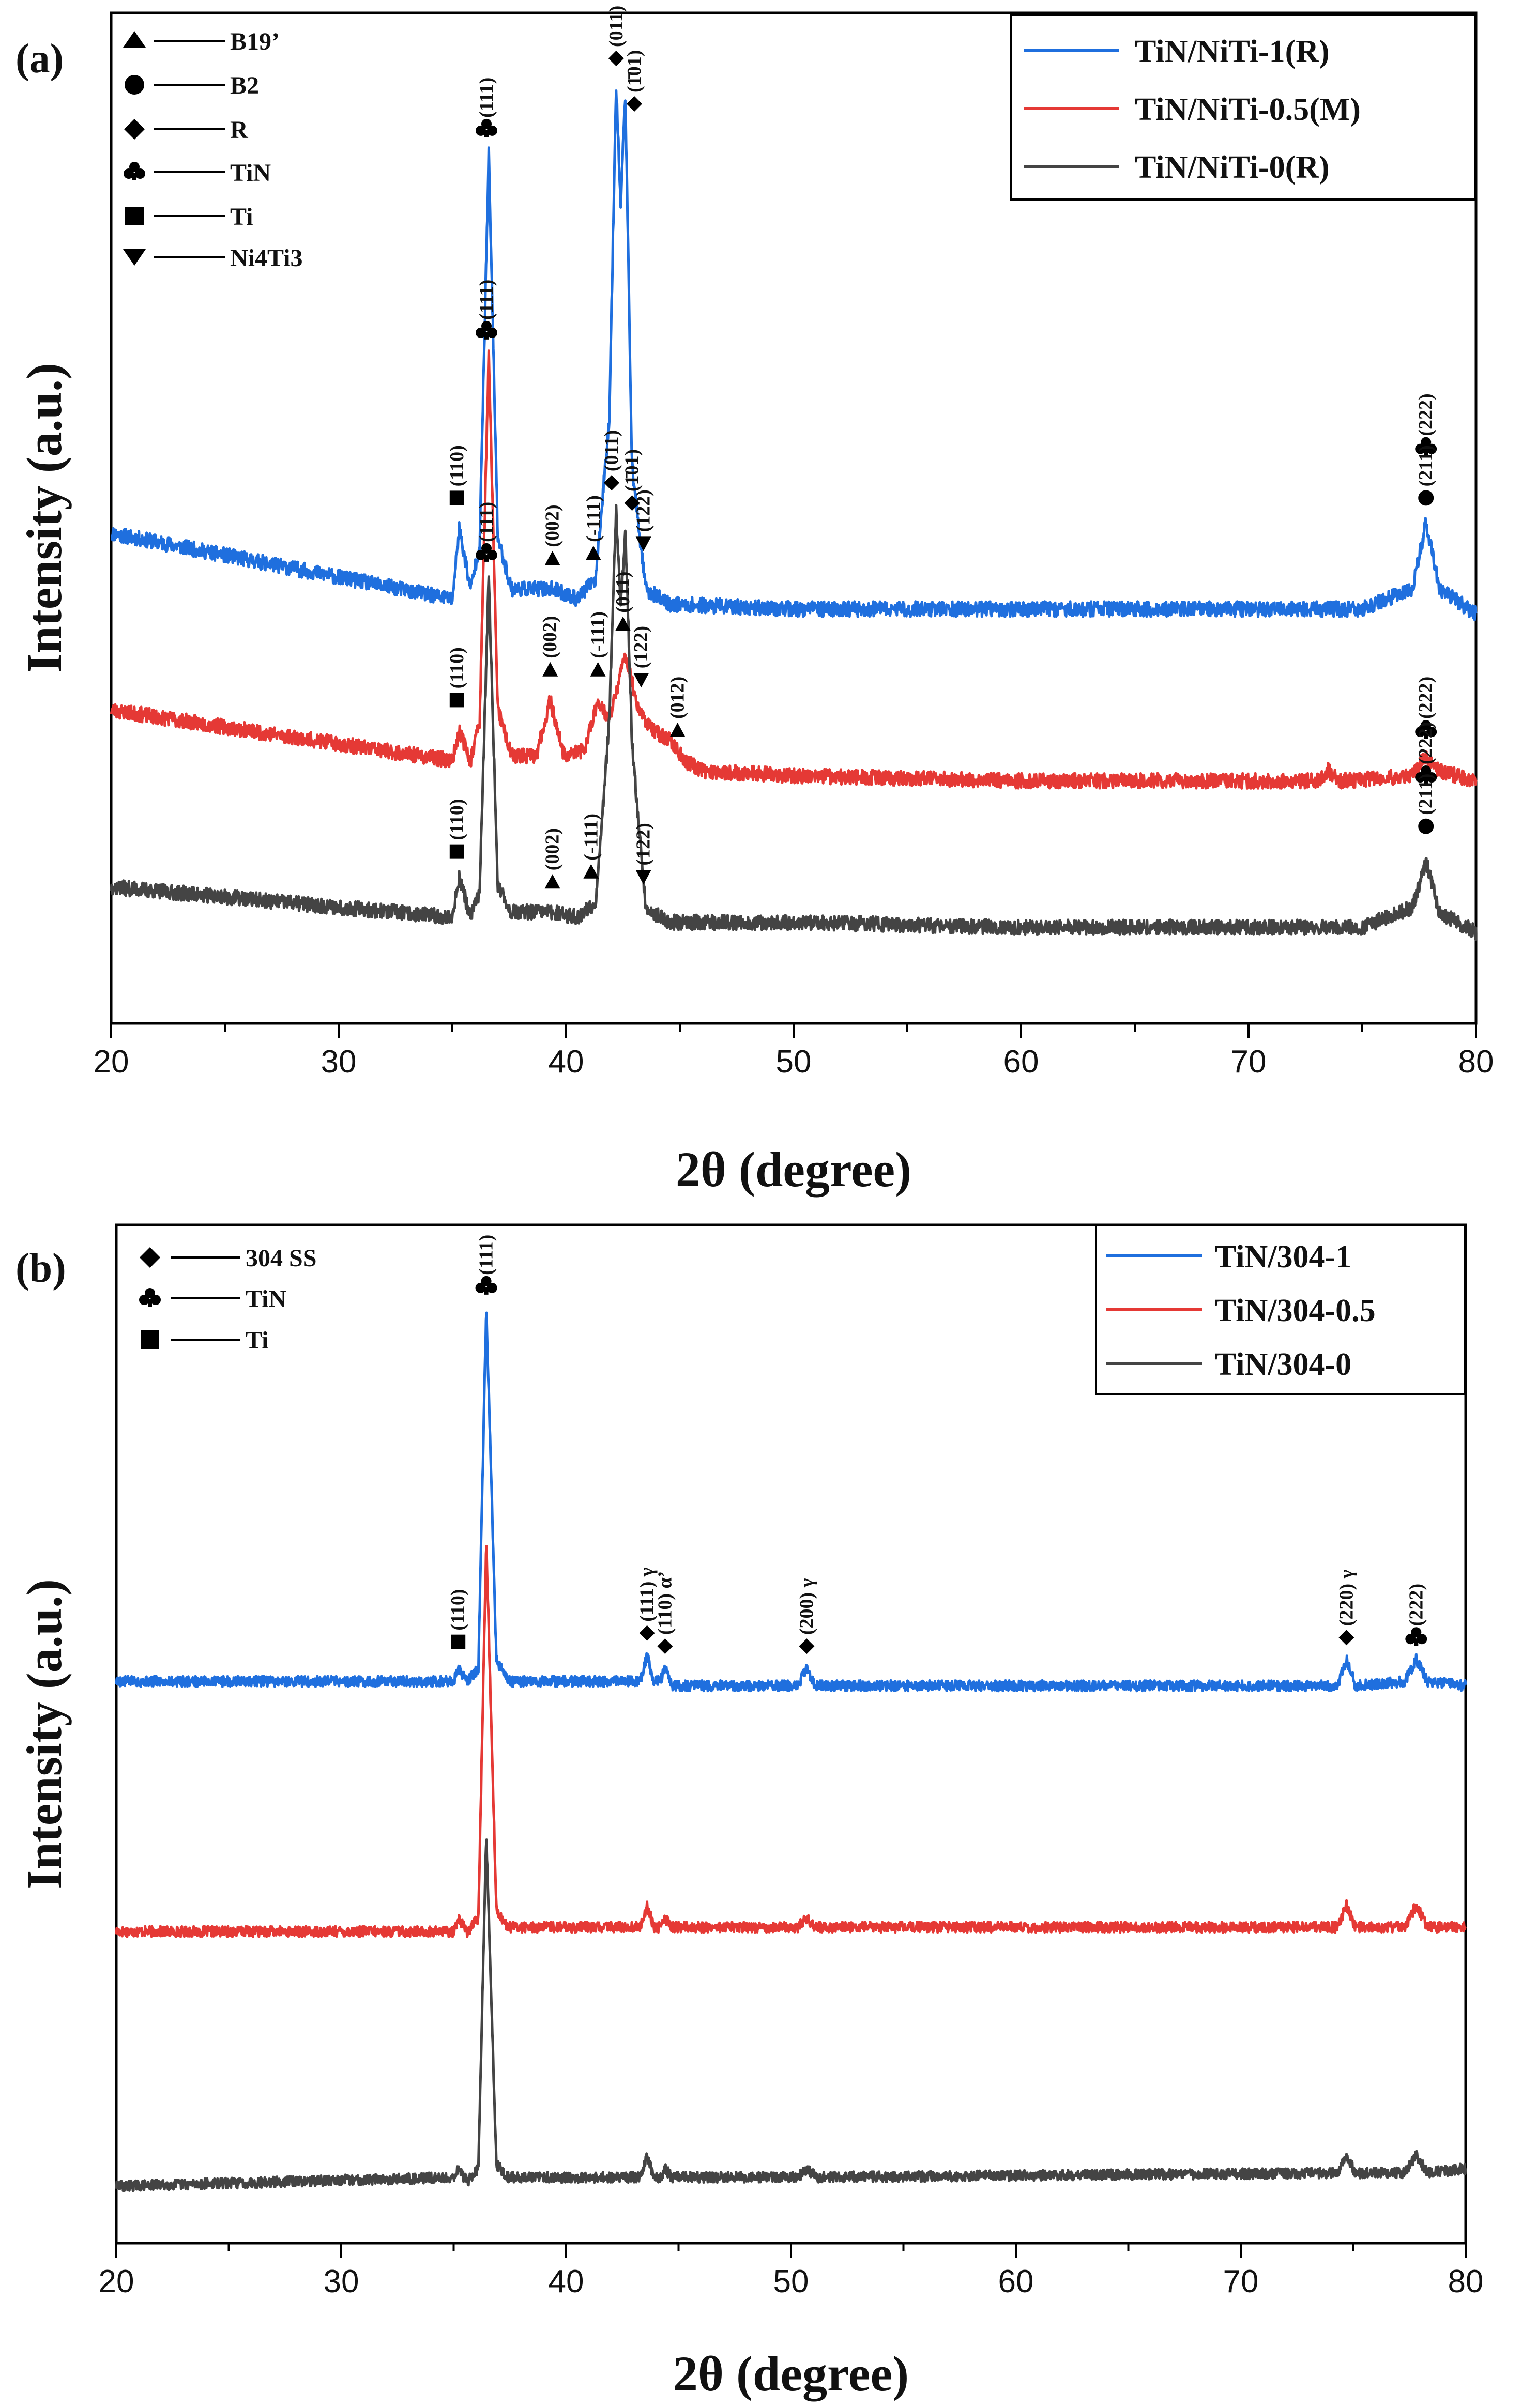  Describe the element at coordinates (201, 41) in the screenshot. I see `phase-key-item: B19’` at that location.